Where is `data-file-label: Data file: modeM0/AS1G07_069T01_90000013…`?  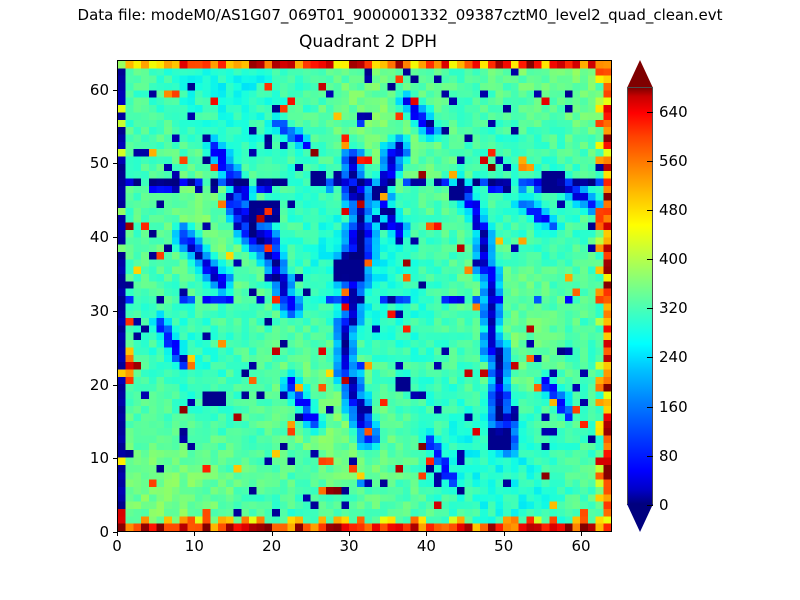 data-file-label: Data file: modeM0/AS1G07_069T01_90000013… is located at coordinates (400, 15).